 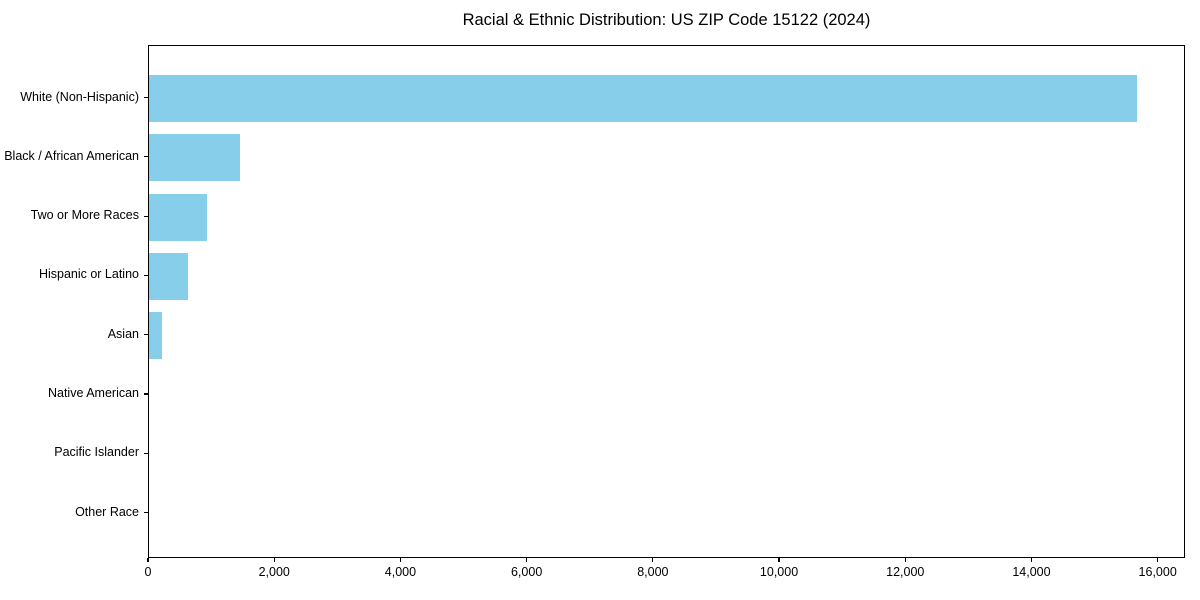 I want to click on x-tick-label: 6,000, so click(x=526, y=572).